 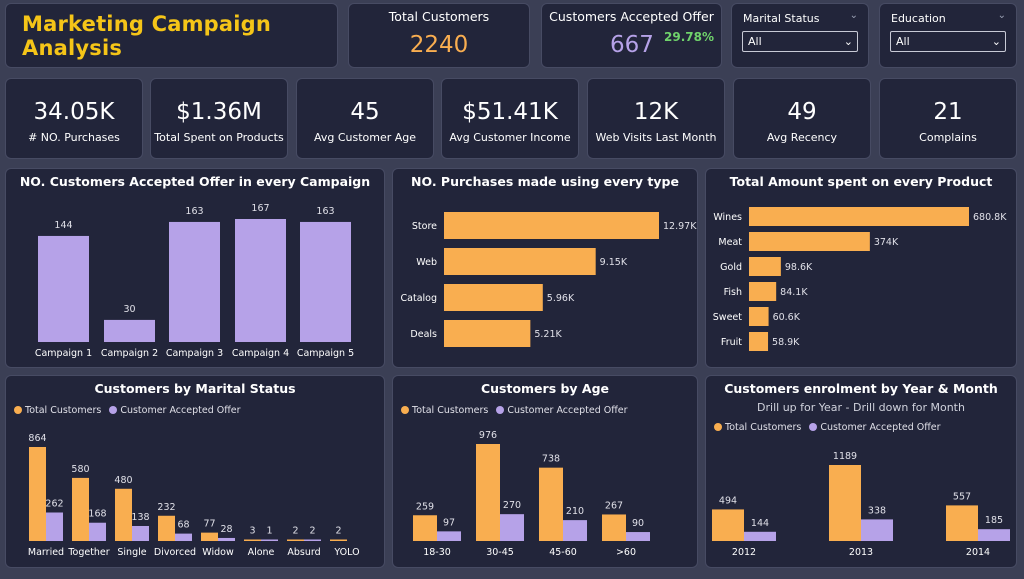 What do you see at coordinates (802, 137) in the screenshot?
I see `kpi-label: Avg Recency` at bounding box center [802, 137].